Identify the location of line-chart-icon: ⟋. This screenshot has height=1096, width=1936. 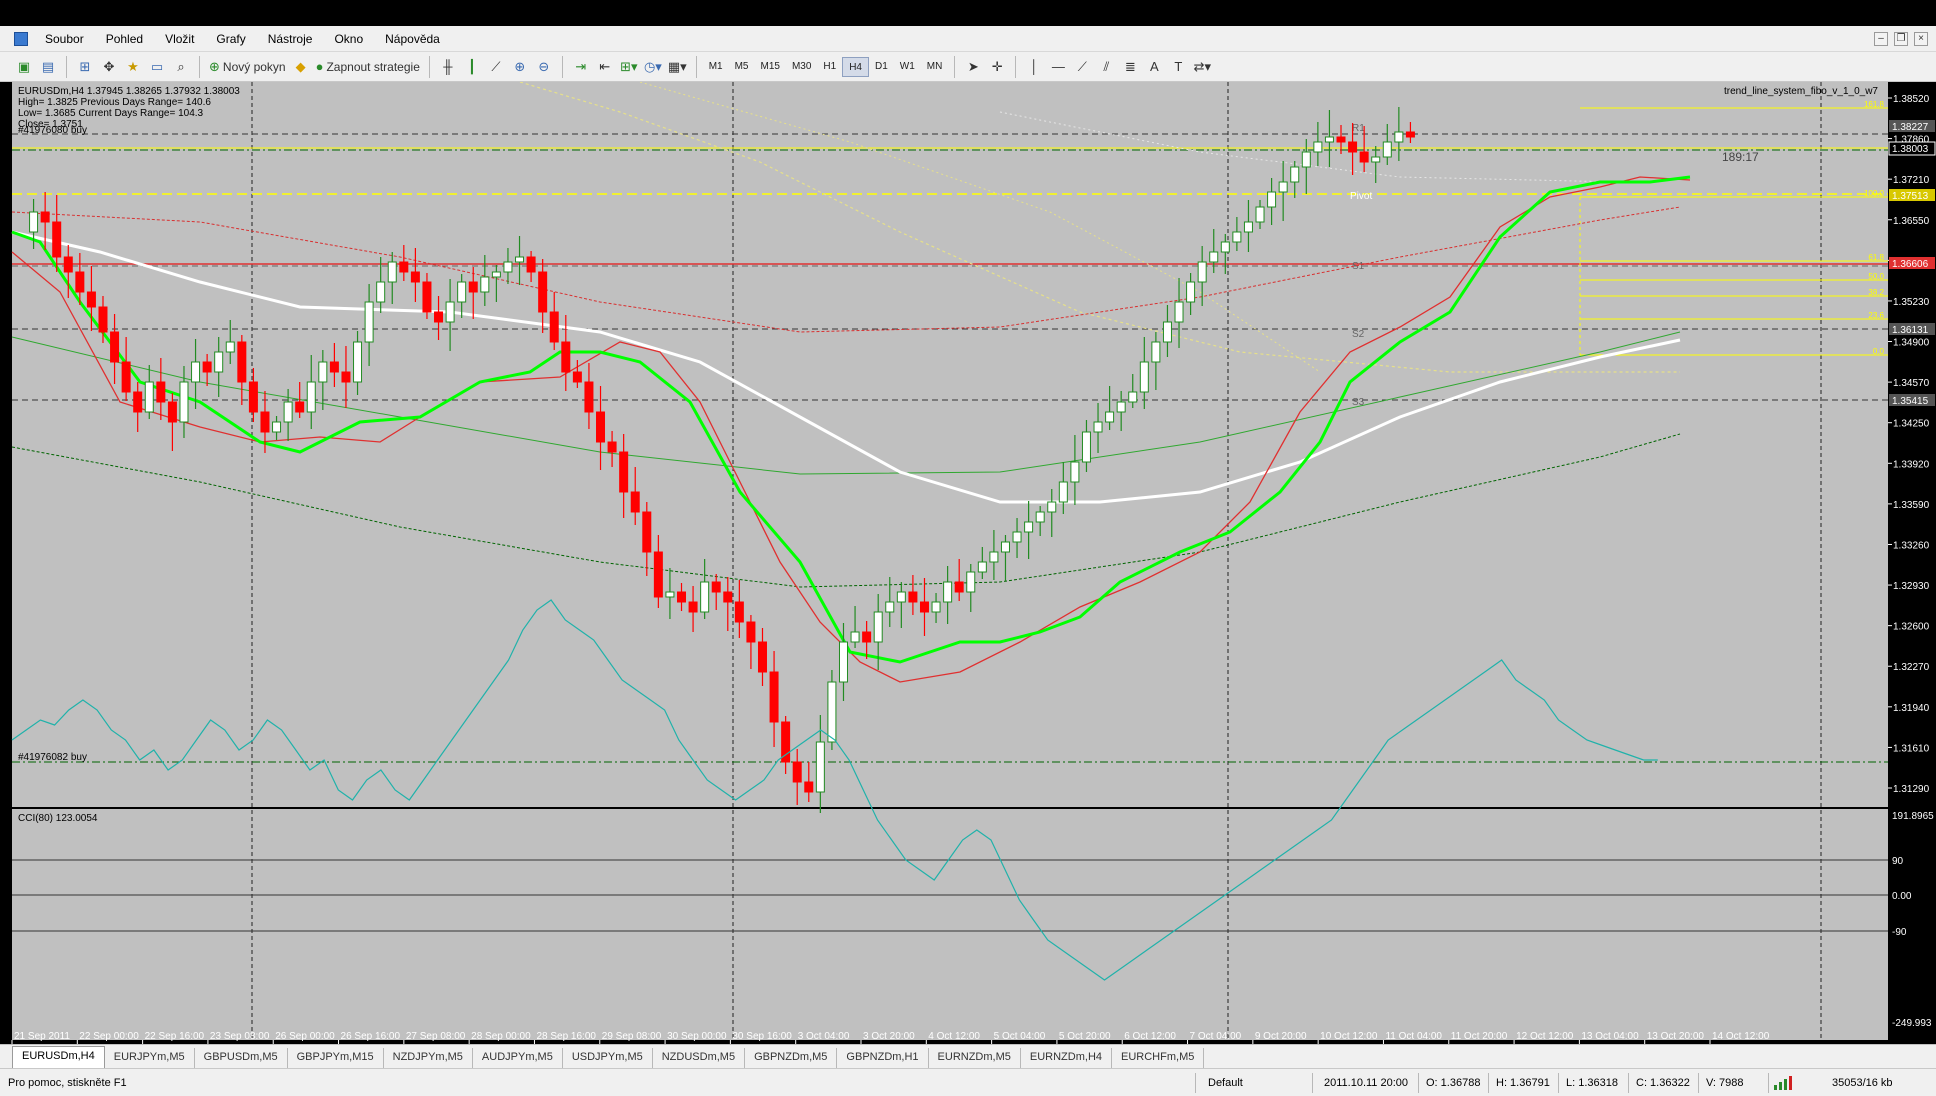
(496, 66).